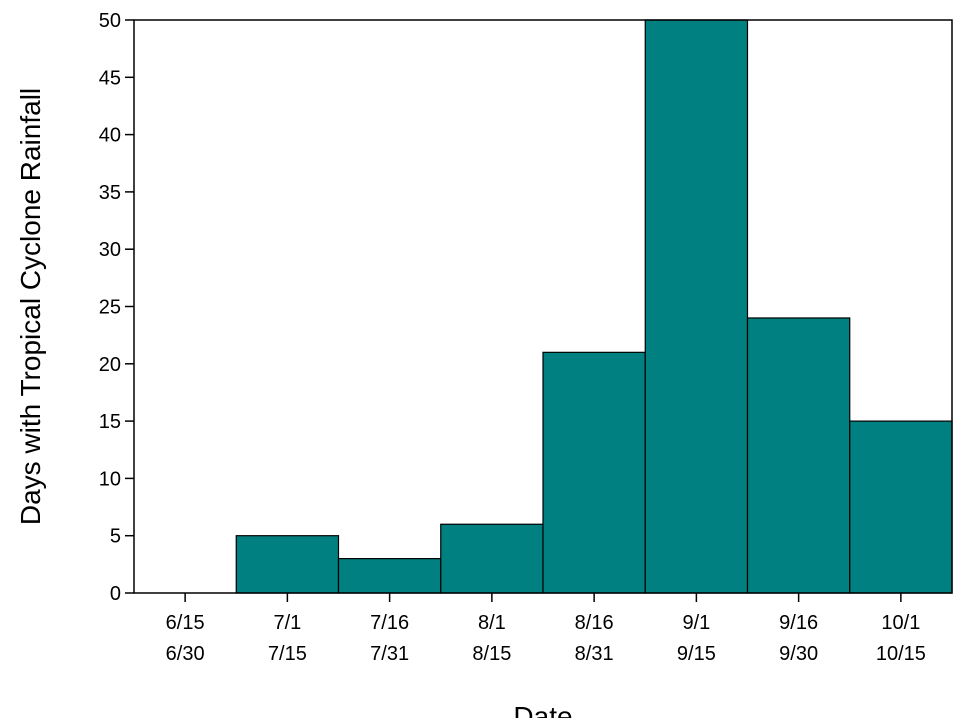 This screenshot has width=958, height=718. I want to click on y-tick-label: 10, so click(110, 479).